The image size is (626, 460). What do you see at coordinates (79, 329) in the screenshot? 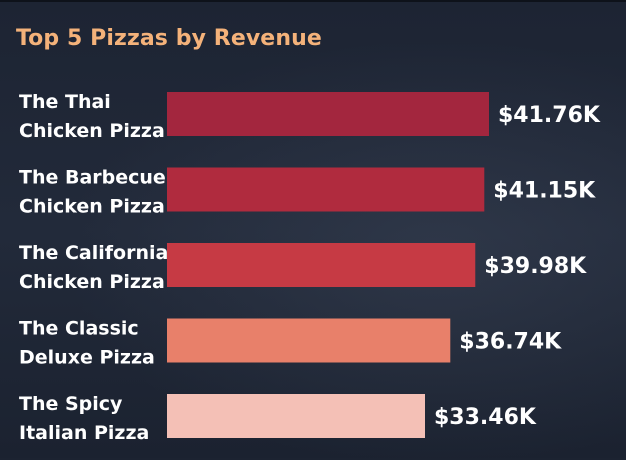
I see `category-label-the-classic-deluxe-pizza-line-1: The Classic` at bounding box center [79, 329].